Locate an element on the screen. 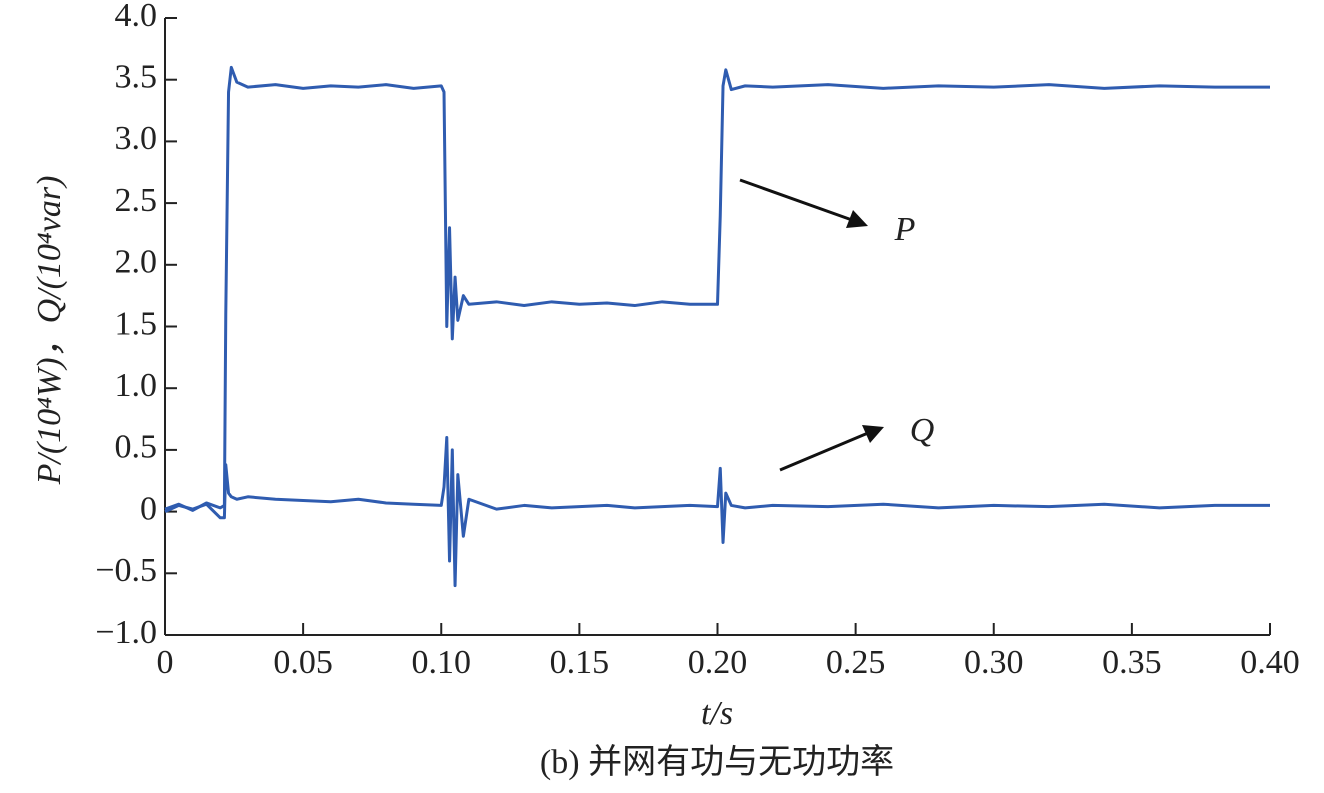 The width and height of the screenshot is (1324, 793). x-tick-label: 0.35 is located at coordinates (1132, 662).